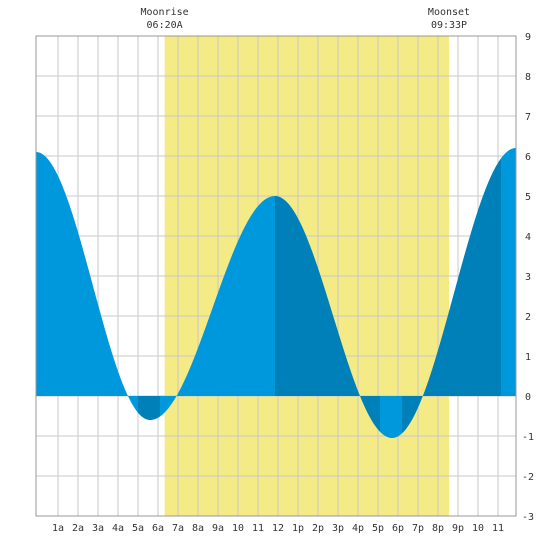 This screenshot has height=550, width=550. What do you see at coordinates (318, 528) in the screenshot?
I see `x-tick-label: 2p` at bounding box center [318, 528].